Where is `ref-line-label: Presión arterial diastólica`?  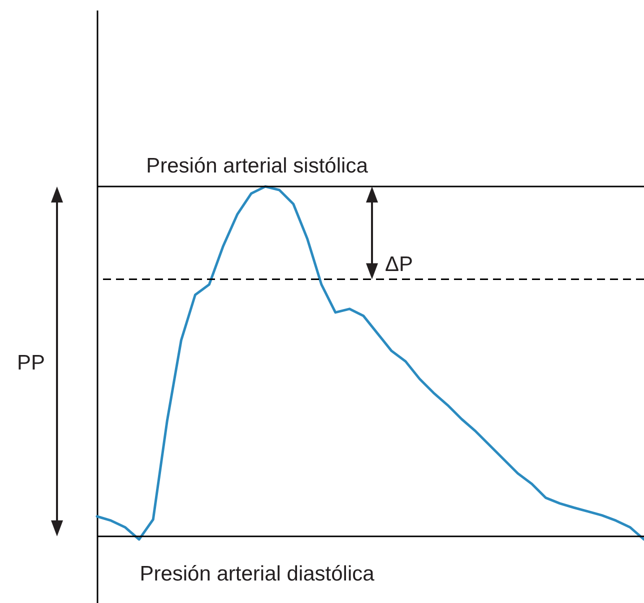
ref-line-label: Presión arterial diastólica is located at coordinates (257, 574).